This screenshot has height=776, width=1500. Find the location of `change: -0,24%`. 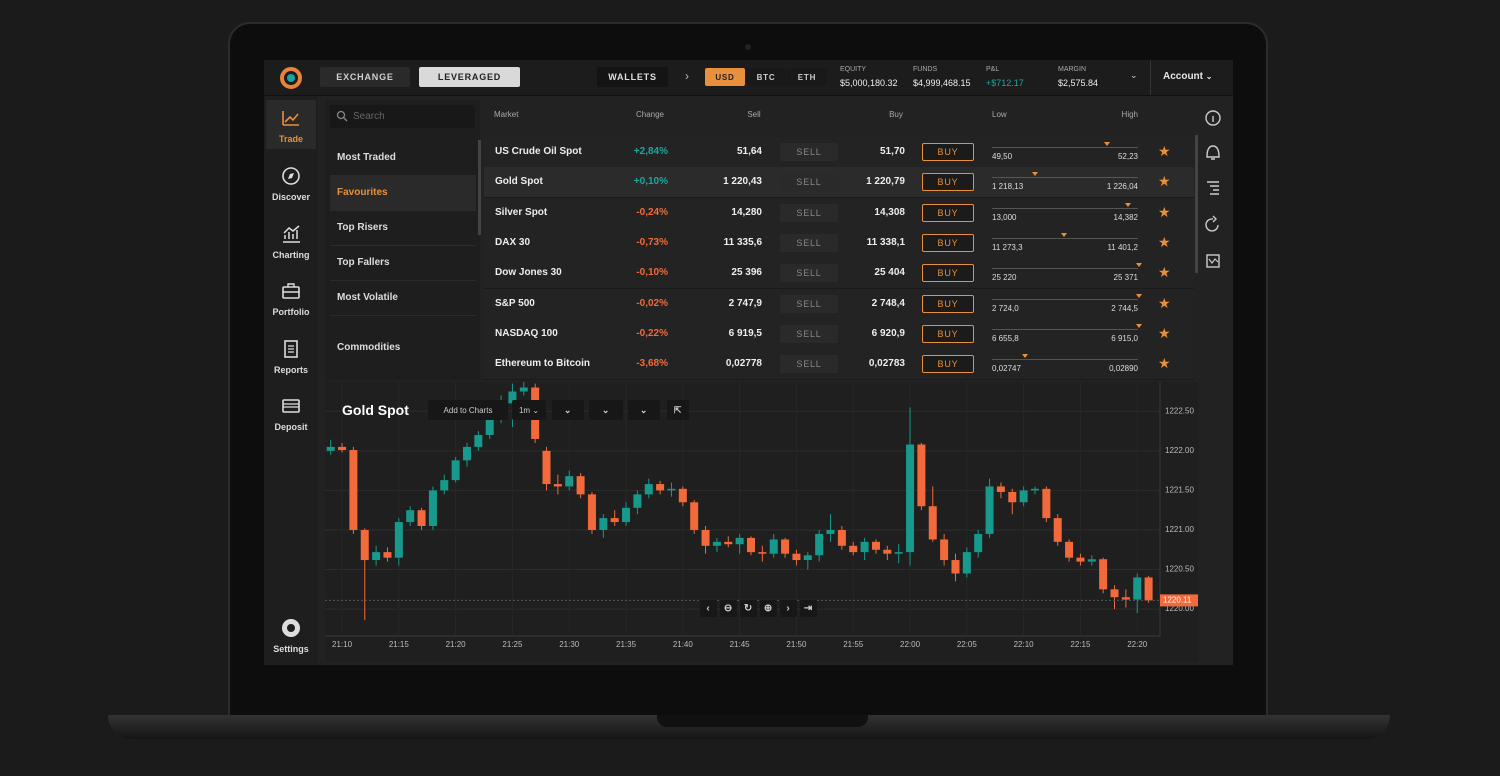

change: -0,24% is located at coordinates (652, 212).